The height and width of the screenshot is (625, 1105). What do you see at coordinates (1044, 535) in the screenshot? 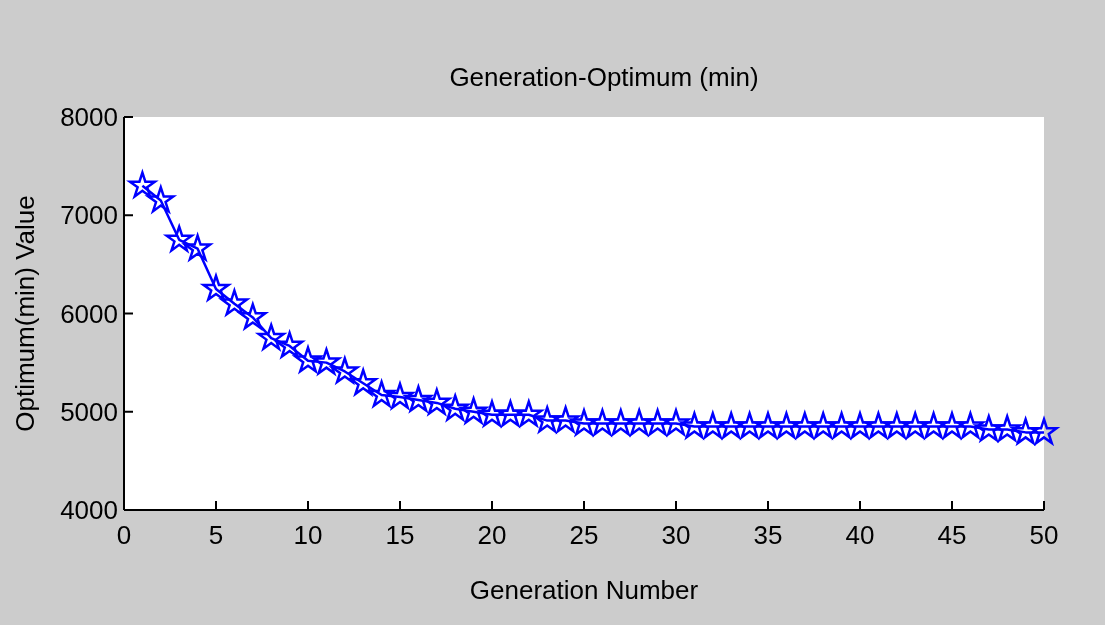
I see `x-tick-label: 50` at bounding box center [1044, 535].